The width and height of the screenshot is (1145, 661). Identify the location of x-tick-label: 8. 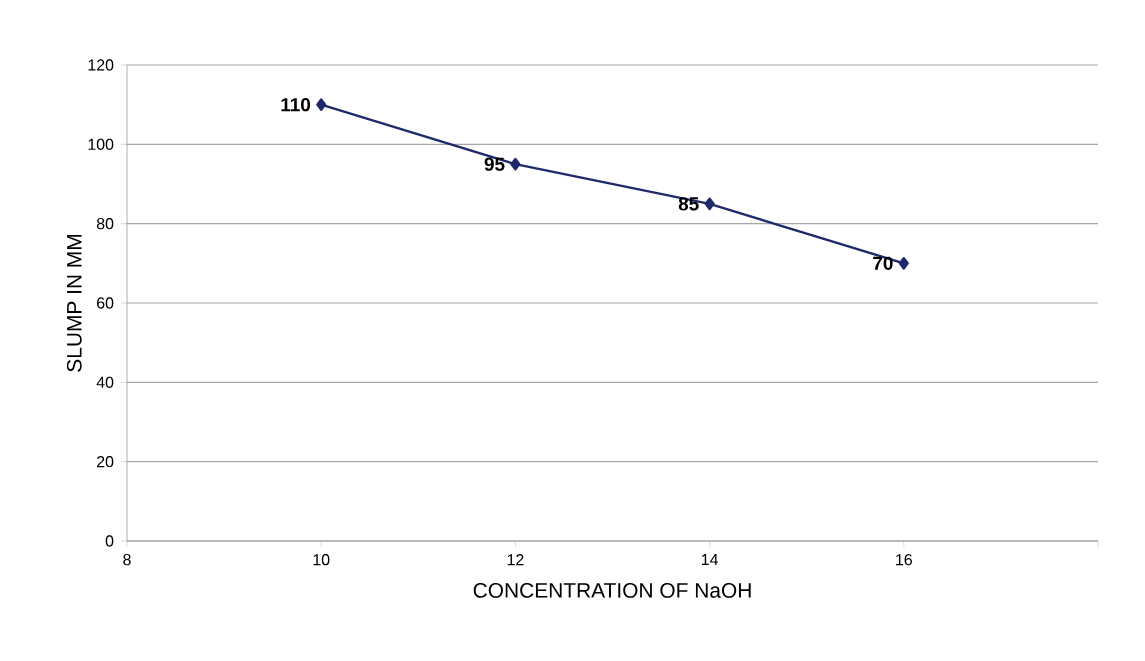
(127, 560).